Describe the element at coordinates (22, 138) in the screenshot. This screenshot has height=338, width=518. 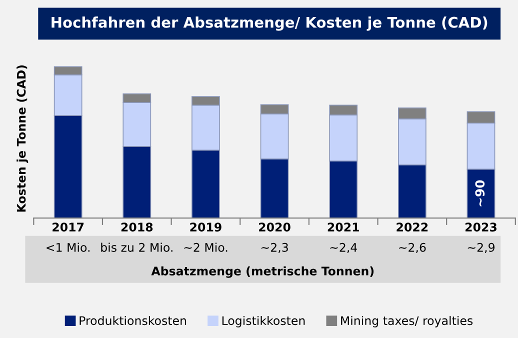
I see `y-axis-title: Kosten je Tonne (CAD)` at that location.